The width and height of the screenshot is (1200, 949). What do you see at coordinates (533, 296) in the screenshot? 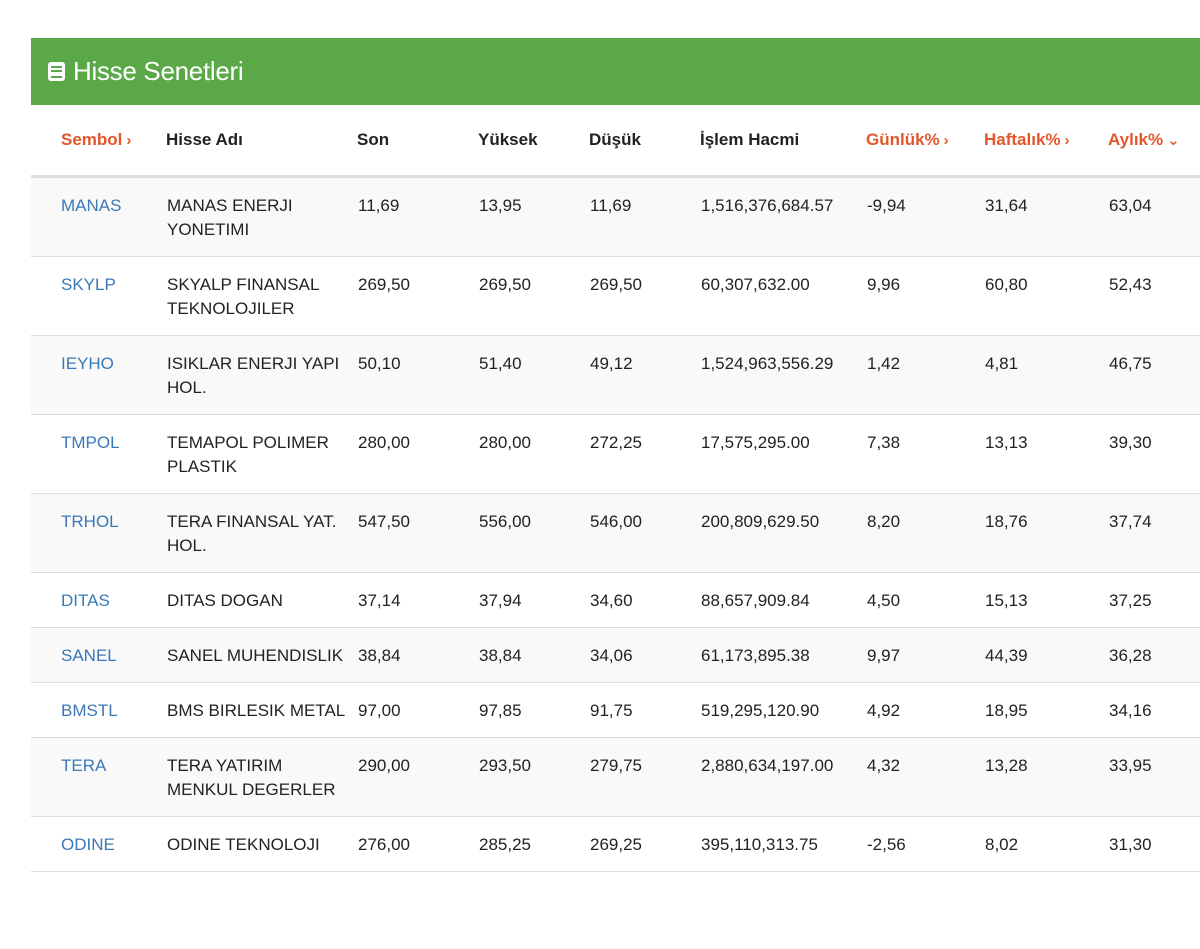
I see `cell-yuksek: 269,50` at bounding box center [533, 296].